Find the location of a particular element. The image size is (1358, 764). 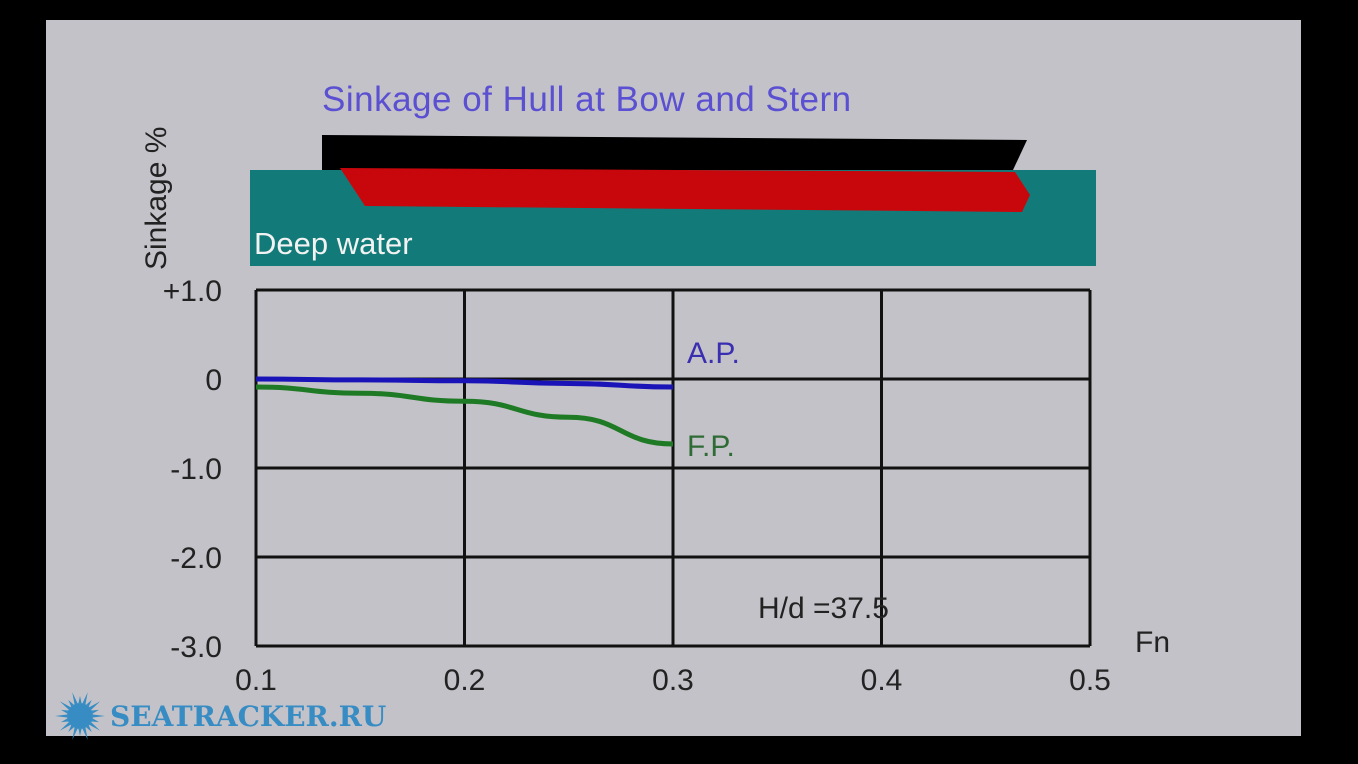

series-line-fp is located at coordinates (464, 415).